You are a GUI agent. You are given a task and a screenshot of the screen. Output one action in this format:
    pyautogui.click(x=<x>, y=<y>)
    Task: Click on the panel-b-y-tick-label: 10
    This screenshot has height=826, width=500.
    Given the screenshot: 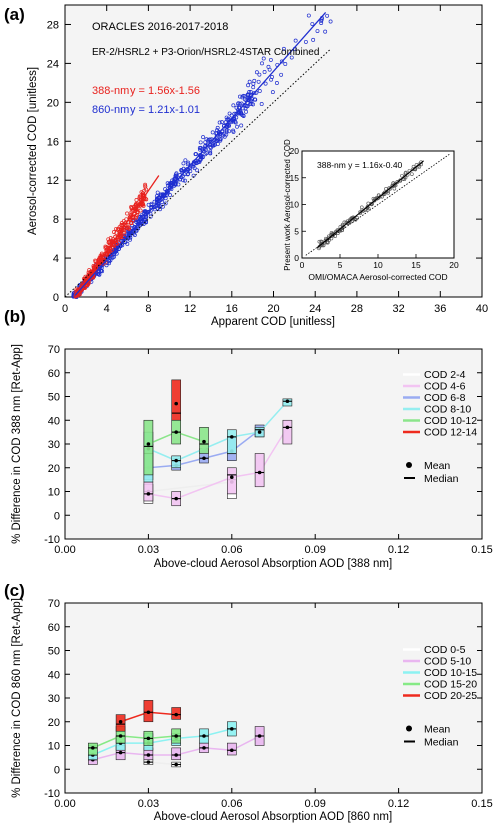 What is the action you would take?
    pyautogui.click(x=54, y=493)
    